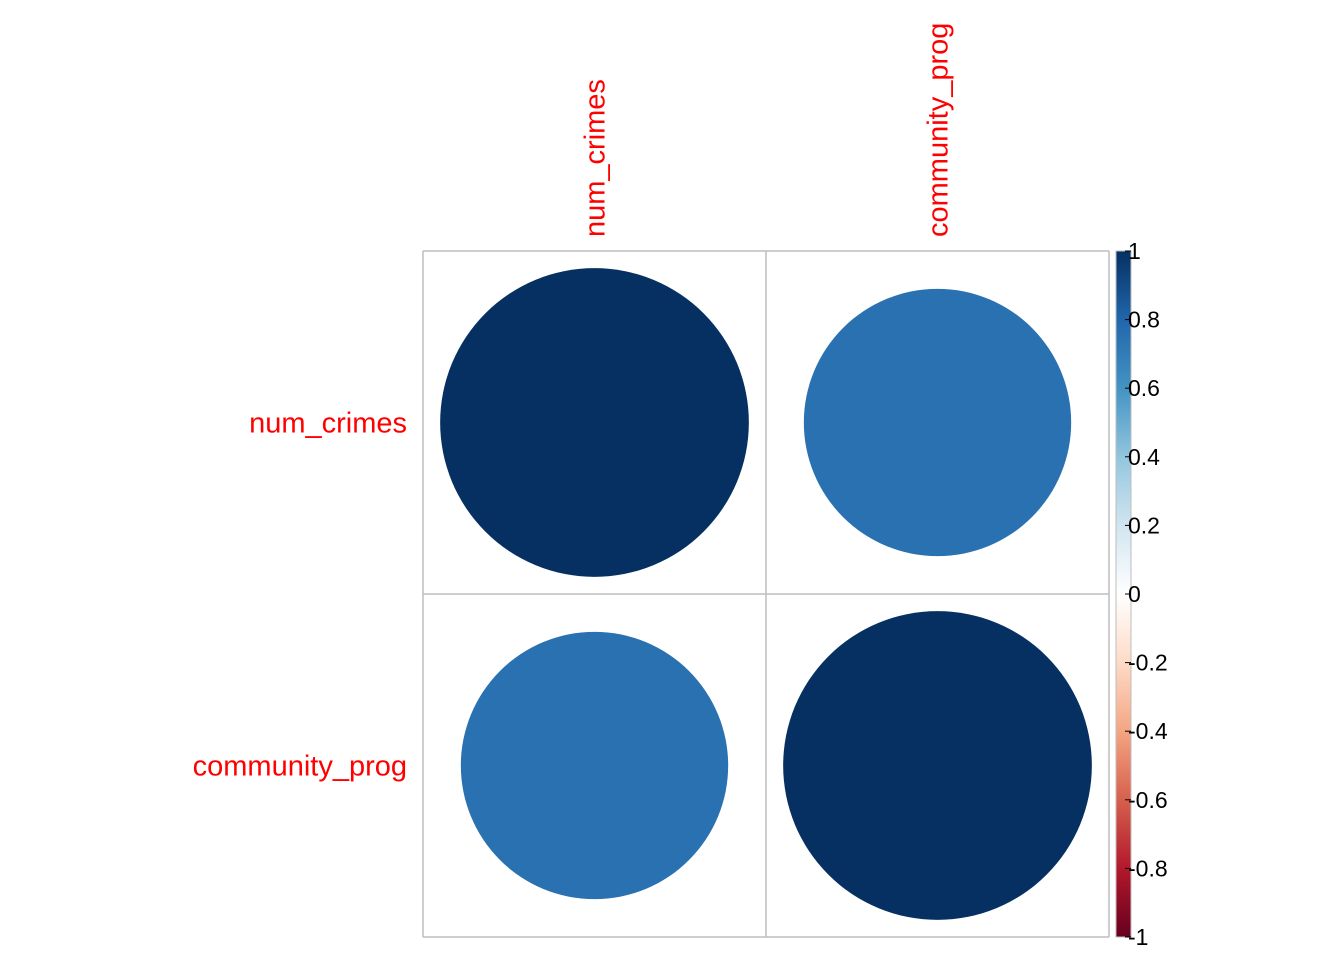  What do you see at coordinates (300, 595) in the screenshot?
I see `row-labels: num_crimes community_prog` at bounding box center [300, 595].